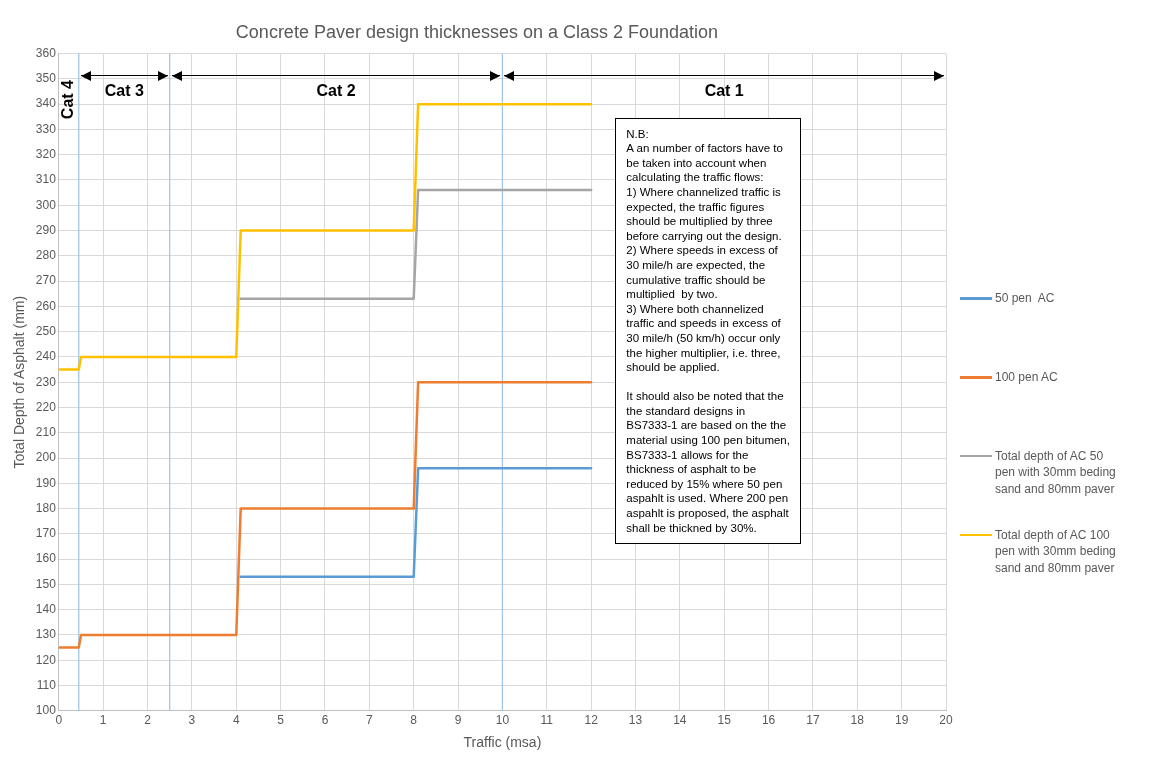 Image resolution: width=1168 pixels, height=760 pixels. I want to click on x-tick-label: 5, so click(281, 720).